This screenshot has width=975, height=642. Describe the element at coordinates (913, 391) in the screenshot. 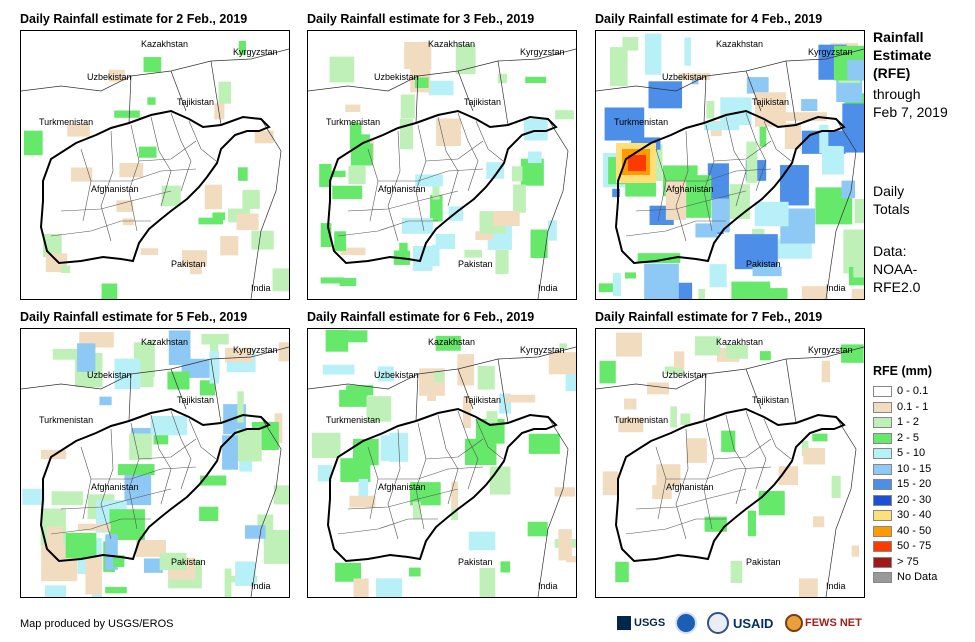

I see `legend-label: 0 - 0.1` at that location.